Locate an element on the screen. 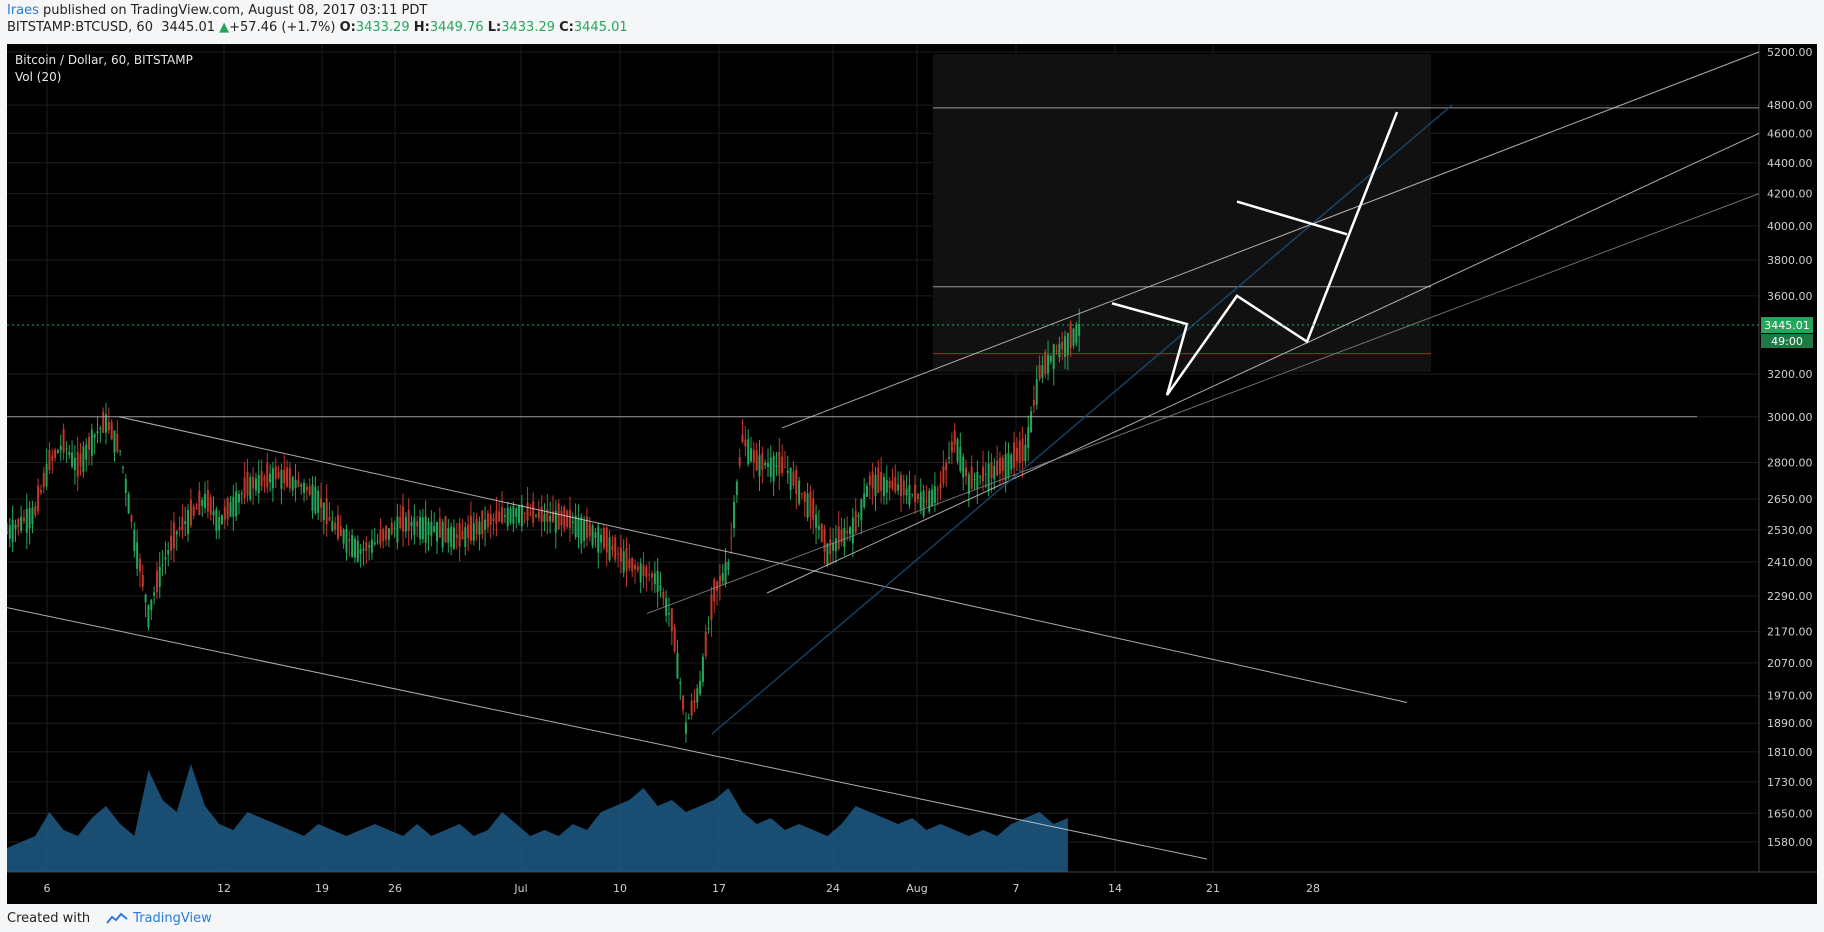  projection-crossbar is located at coordinates (1292, 218).